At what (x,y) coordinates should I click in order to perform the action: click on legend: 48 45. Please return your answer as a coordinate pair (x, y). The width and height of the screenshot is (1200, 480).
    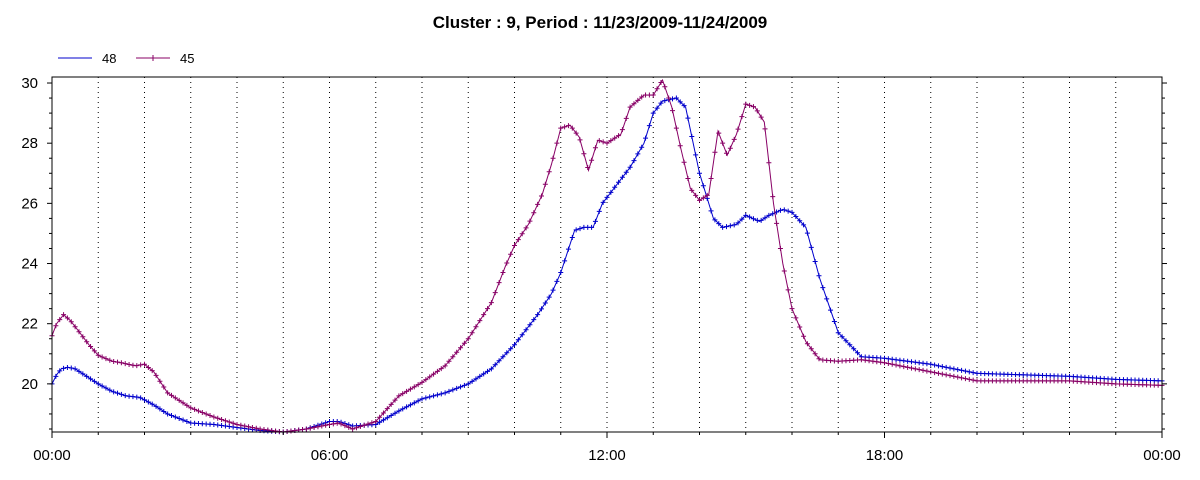
    Looking at the image, I should click on (126, 58).